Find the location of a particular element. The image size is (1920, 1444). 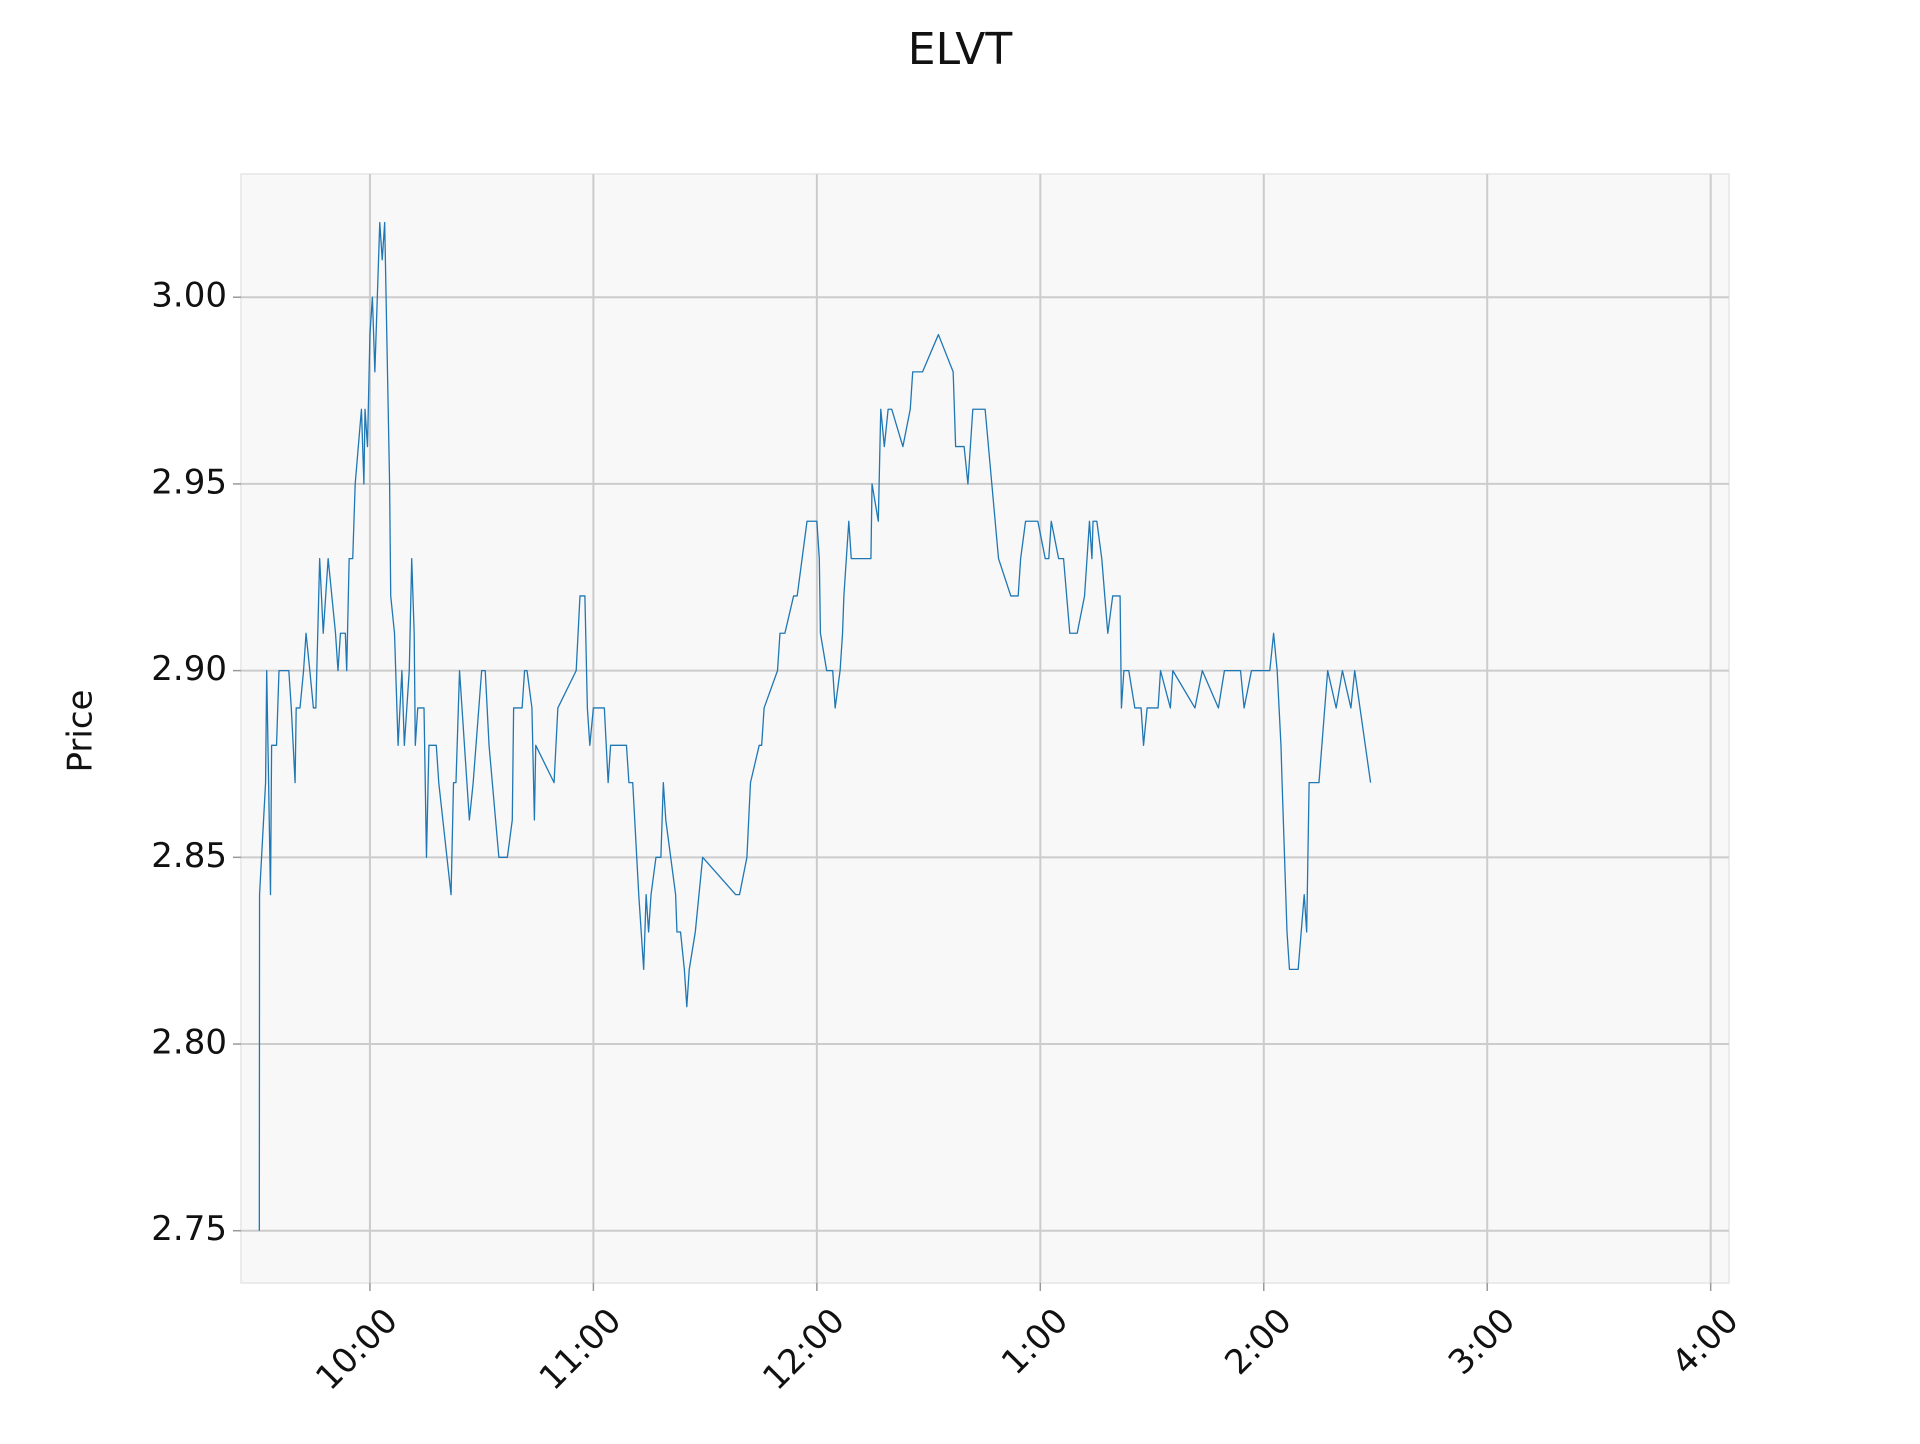

chart-title: ELVT is located at coordinates (960, 49).